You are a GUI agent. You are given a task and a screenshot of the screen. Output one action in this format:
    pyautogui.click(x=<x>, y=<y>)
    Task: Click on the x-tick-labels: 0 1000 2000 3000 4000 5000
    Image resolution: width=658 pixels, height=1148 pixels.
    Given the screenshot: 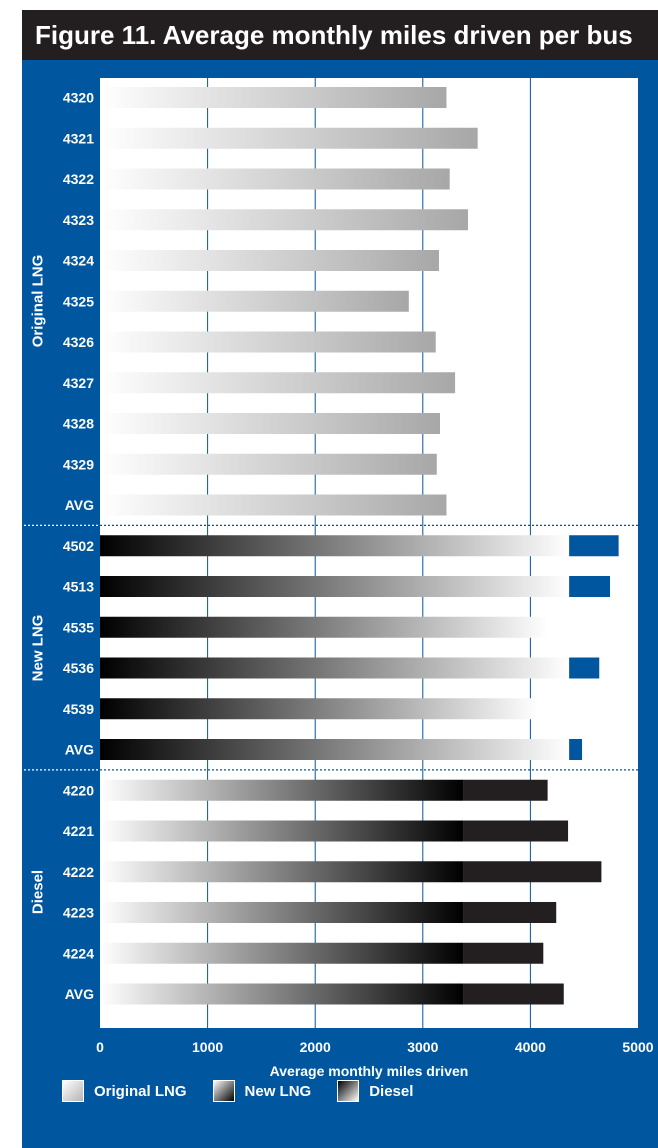 What is the action you would take?
    pyautogui.click(x=375, y=1047)
    